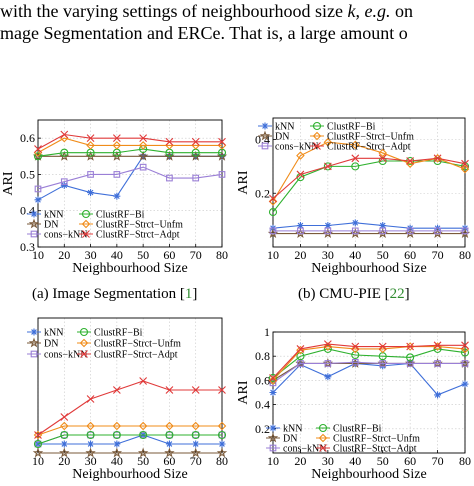 Image resolution: width=474 pixels, height=486 pixels. What do you see at coordinates (262, 429) in the screenshot?
I see `y-tick-label: 0.2` at bounding box center [262, 429].